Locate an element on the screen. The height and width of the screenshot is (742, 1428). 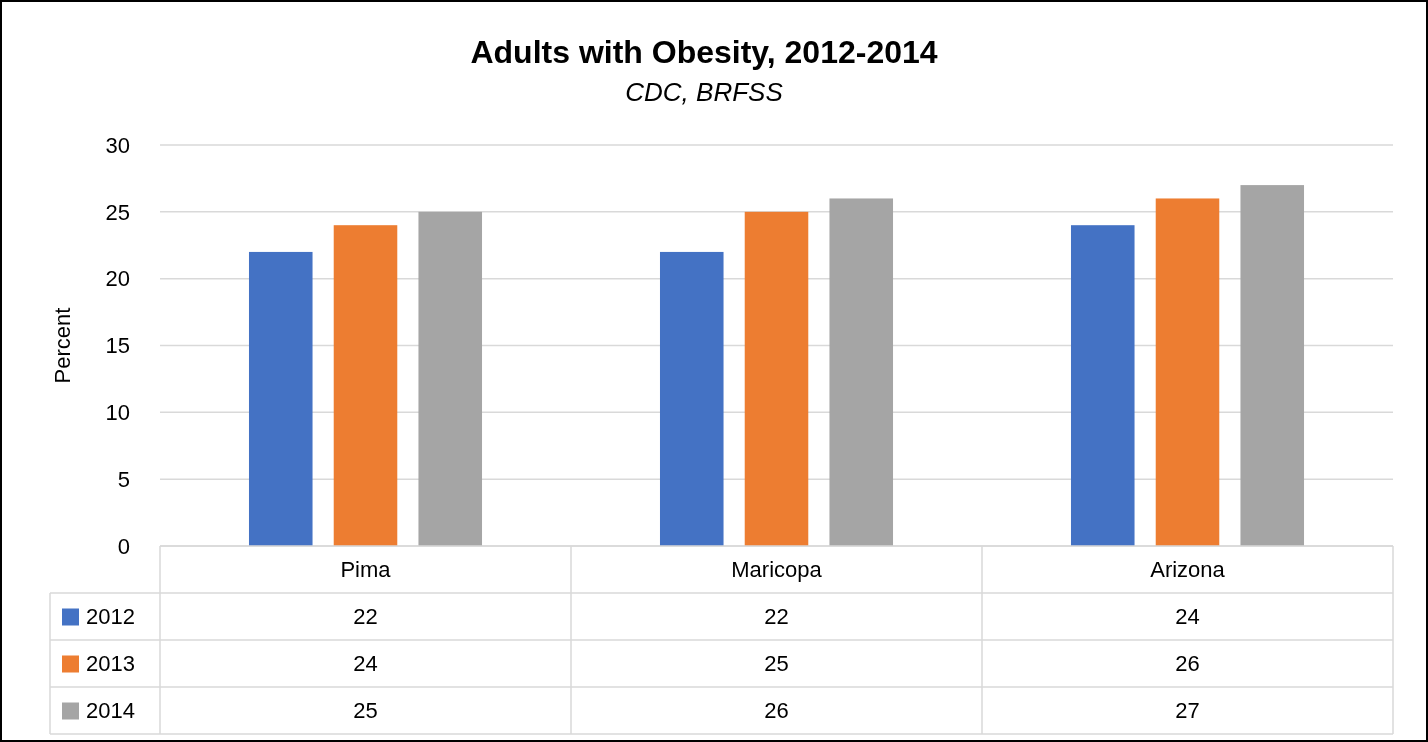
x-tick-label: Pima is located at coordinates (366, 570).